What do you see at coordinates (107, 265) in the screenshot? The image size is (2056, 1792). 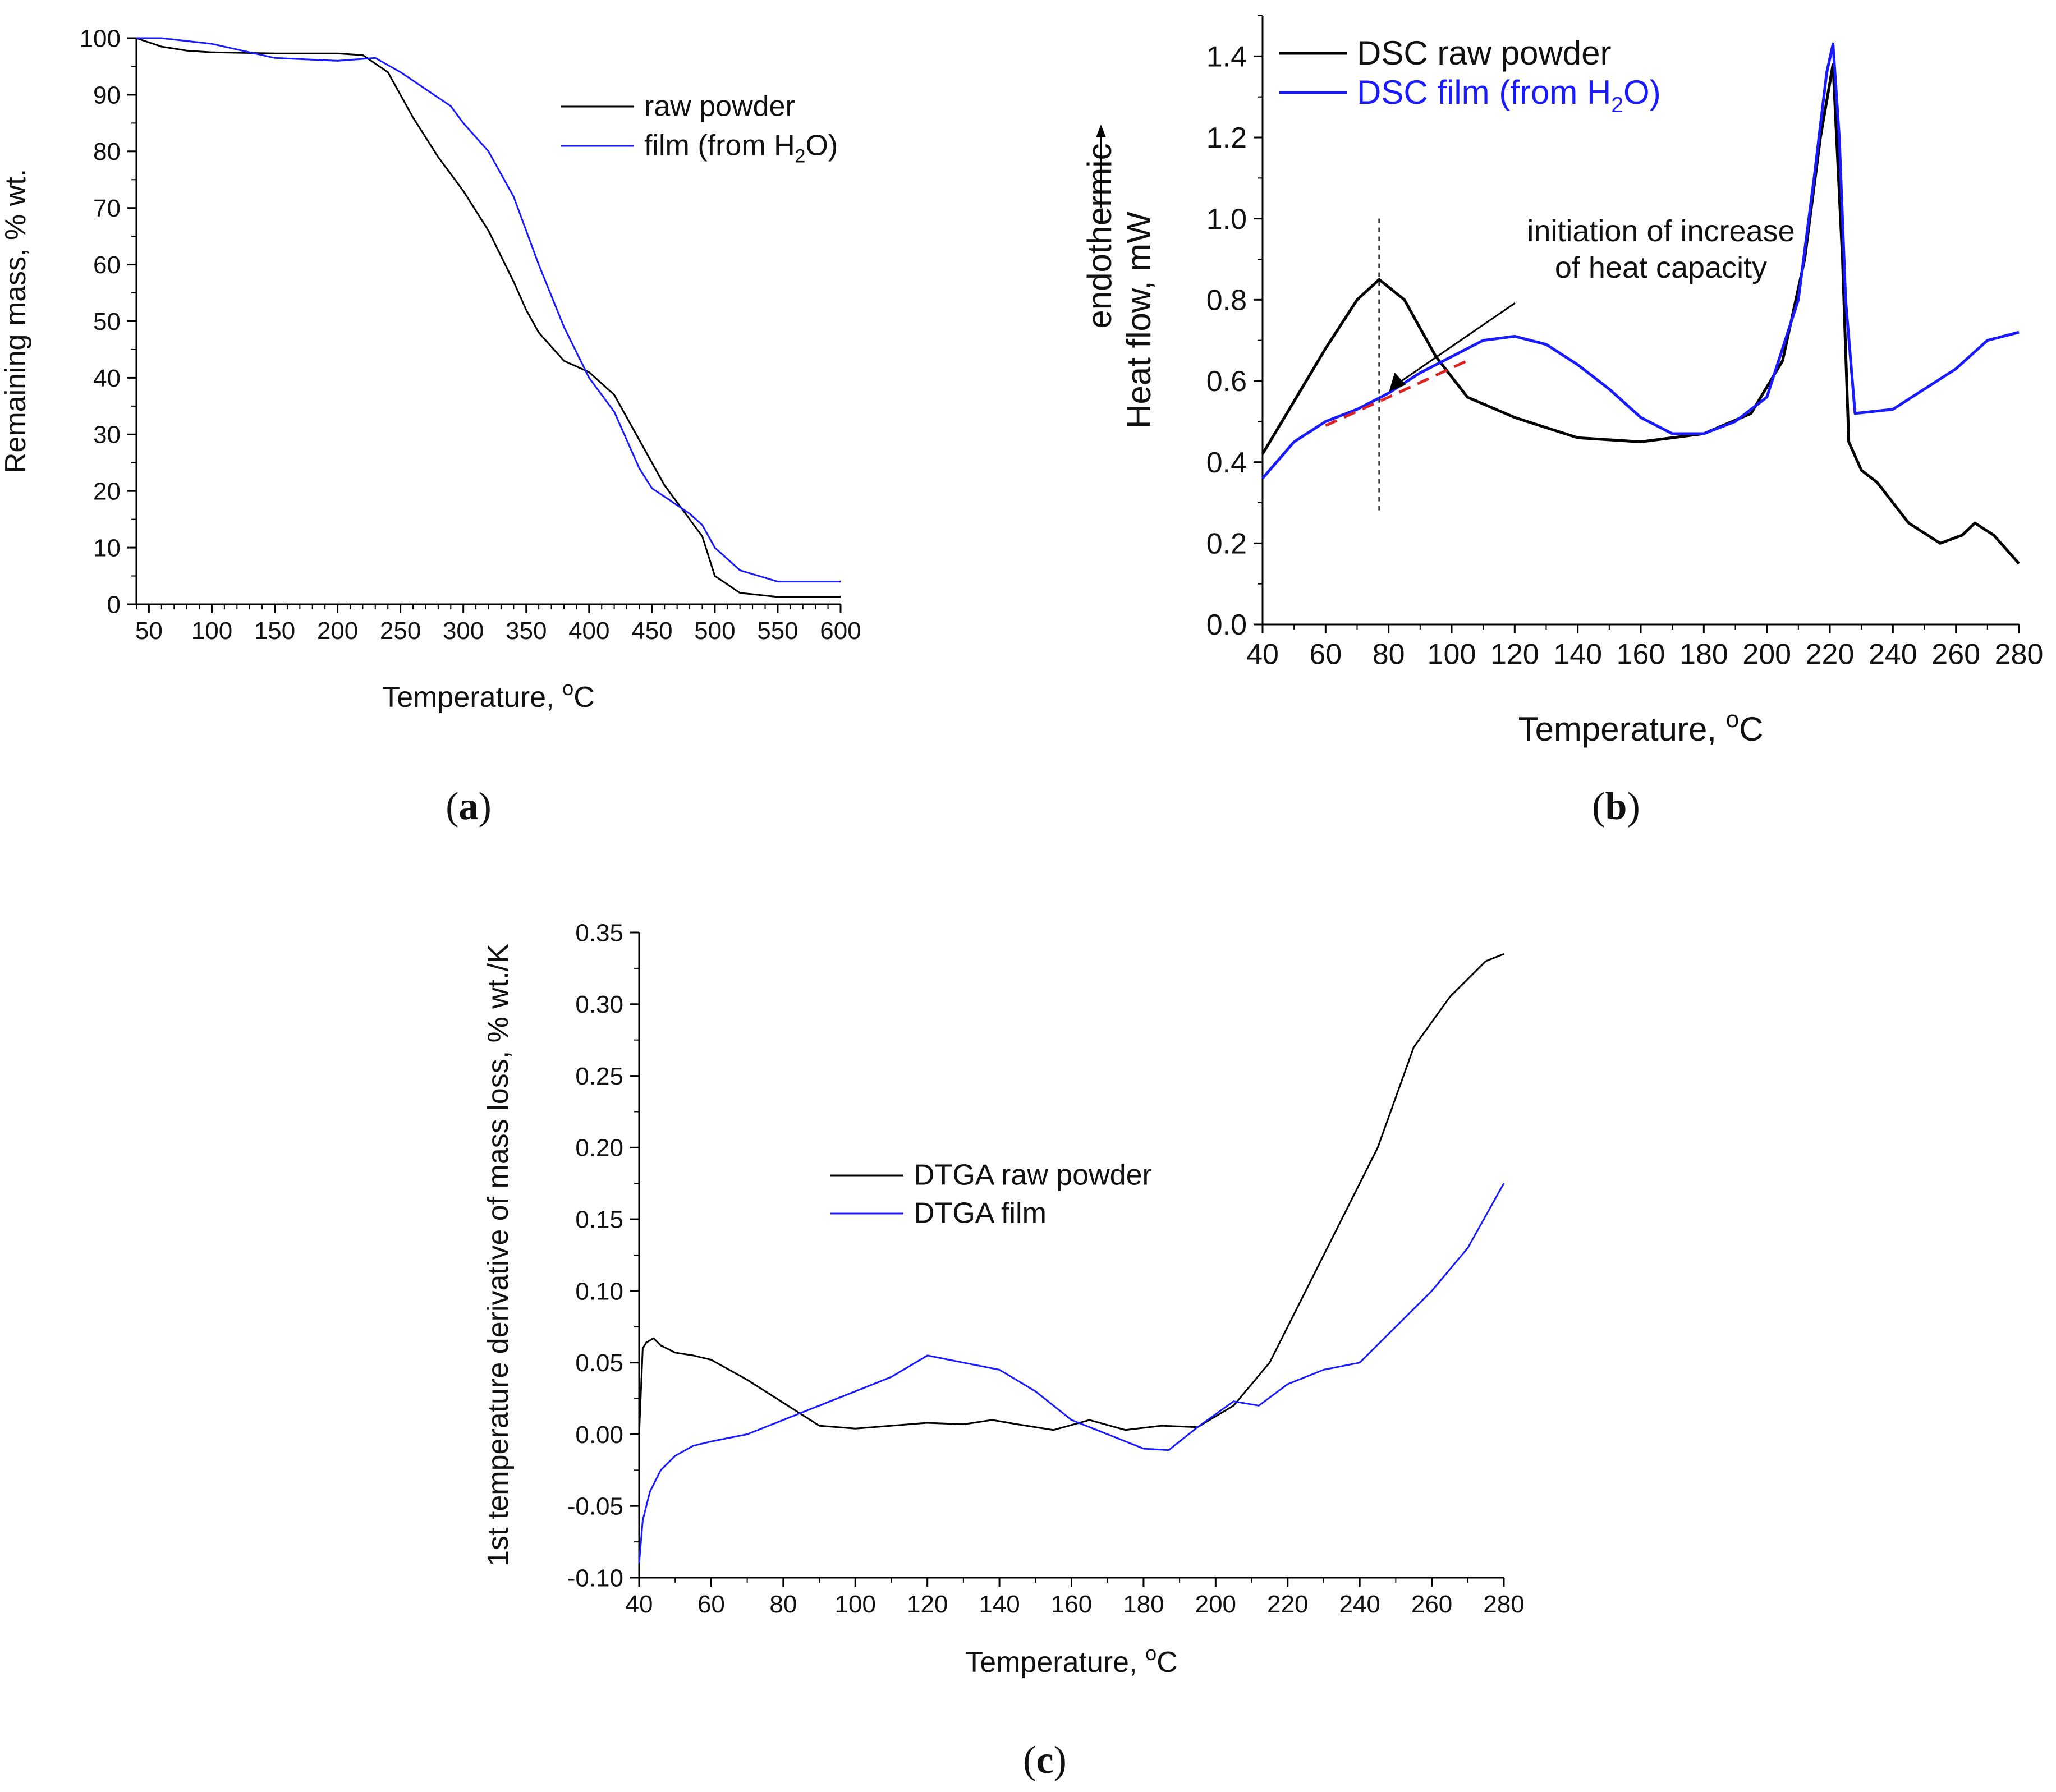 I see `panel-a-y-tick-label: 60` at bounding box center [107, 265].